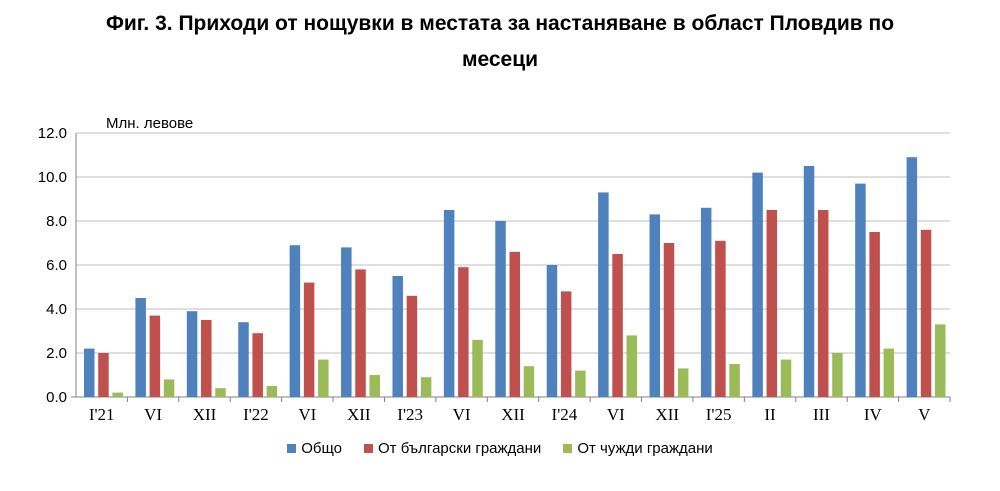 The height and width of the screenshot is (491, 1000). Describe the element at coordinates (410, 414) in the screenshot. I see `x-tick-label: I'23` at that location.